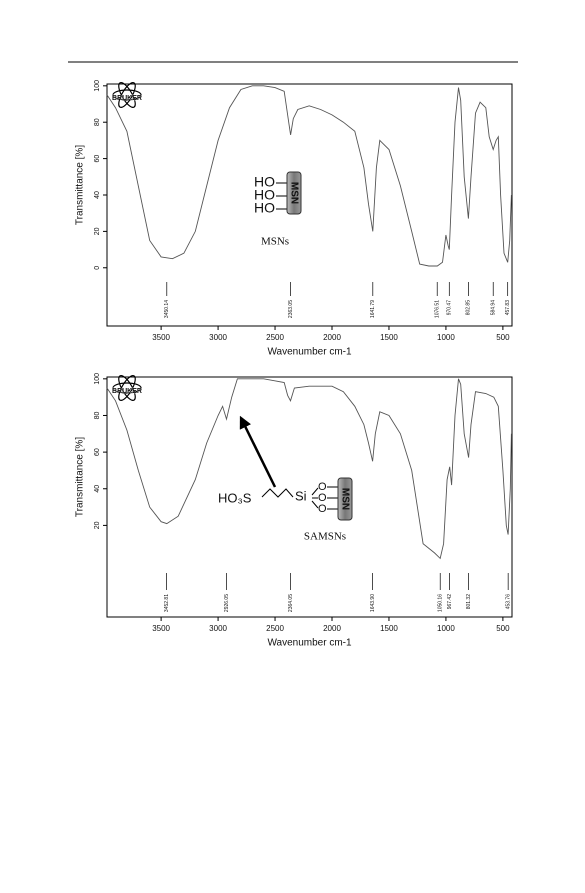 Image resolution: width=585 pixels, height=893 pixels. I want to click on peak-label: 3450.14, so click(167, 309).